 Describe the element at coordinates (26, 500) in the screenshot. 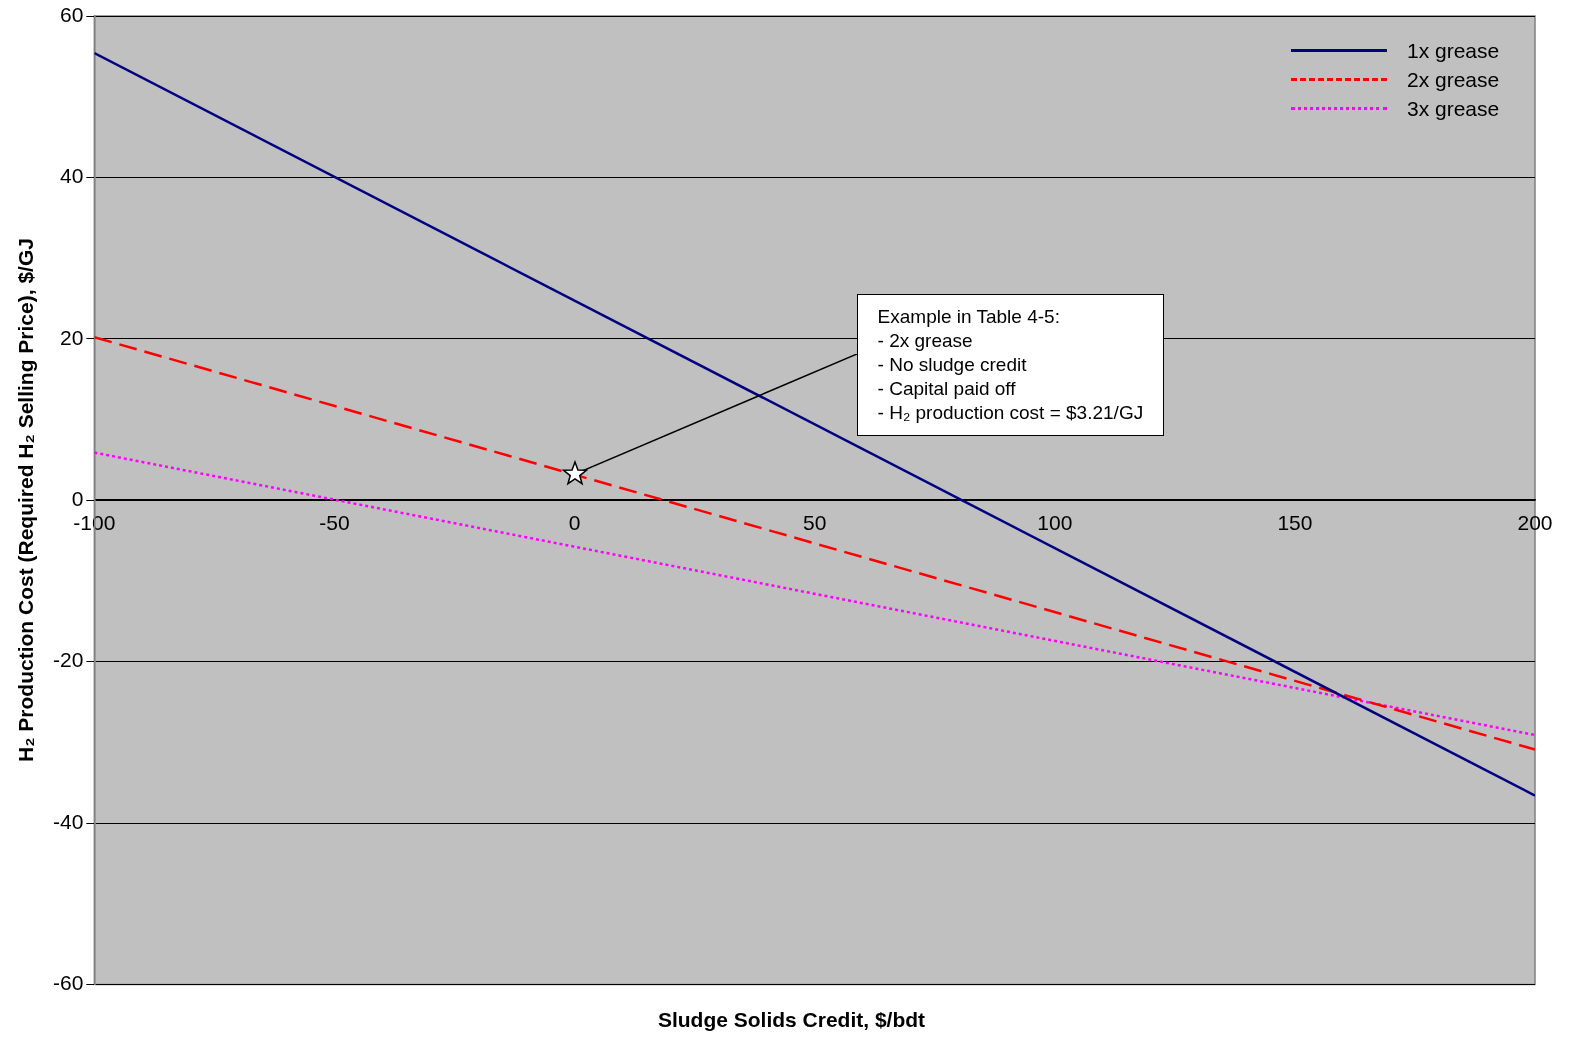

I see `y-axis-title: H₂ Production Cost (Required H₂ Selling Price), $/GJ` at that location.